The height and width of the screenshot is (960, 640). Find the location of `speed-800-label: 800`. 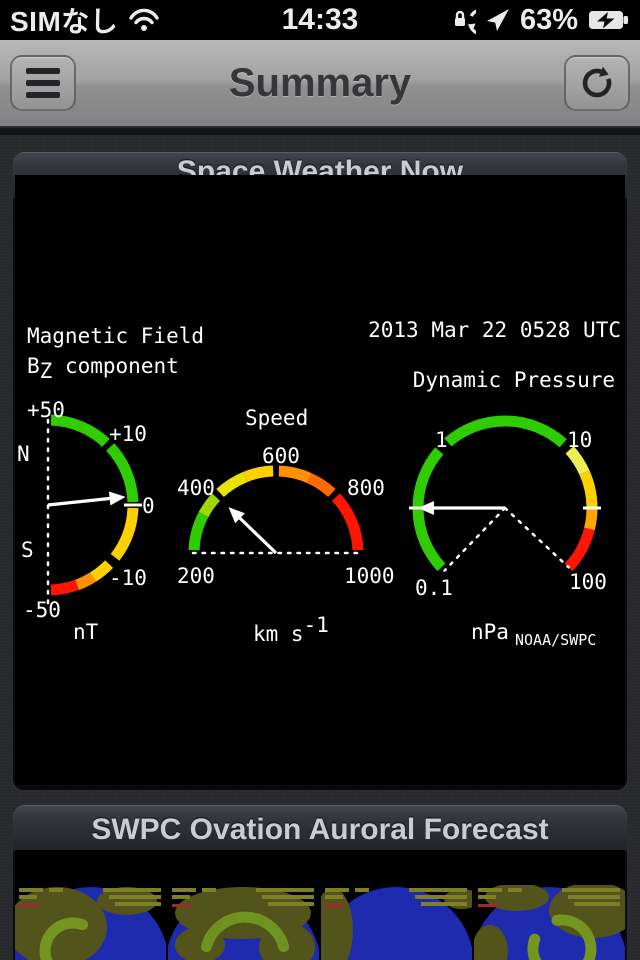

speed-800-label: 800 is located at coordinates (366, 488).